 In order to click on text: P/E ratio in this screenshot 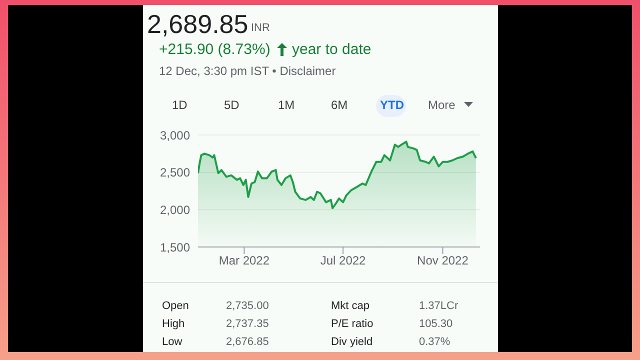, I will do `click(352, 324)`.